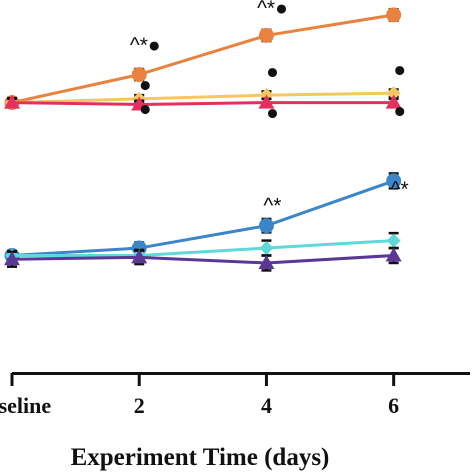  I want to click on series-4-line, so click(203, 248).